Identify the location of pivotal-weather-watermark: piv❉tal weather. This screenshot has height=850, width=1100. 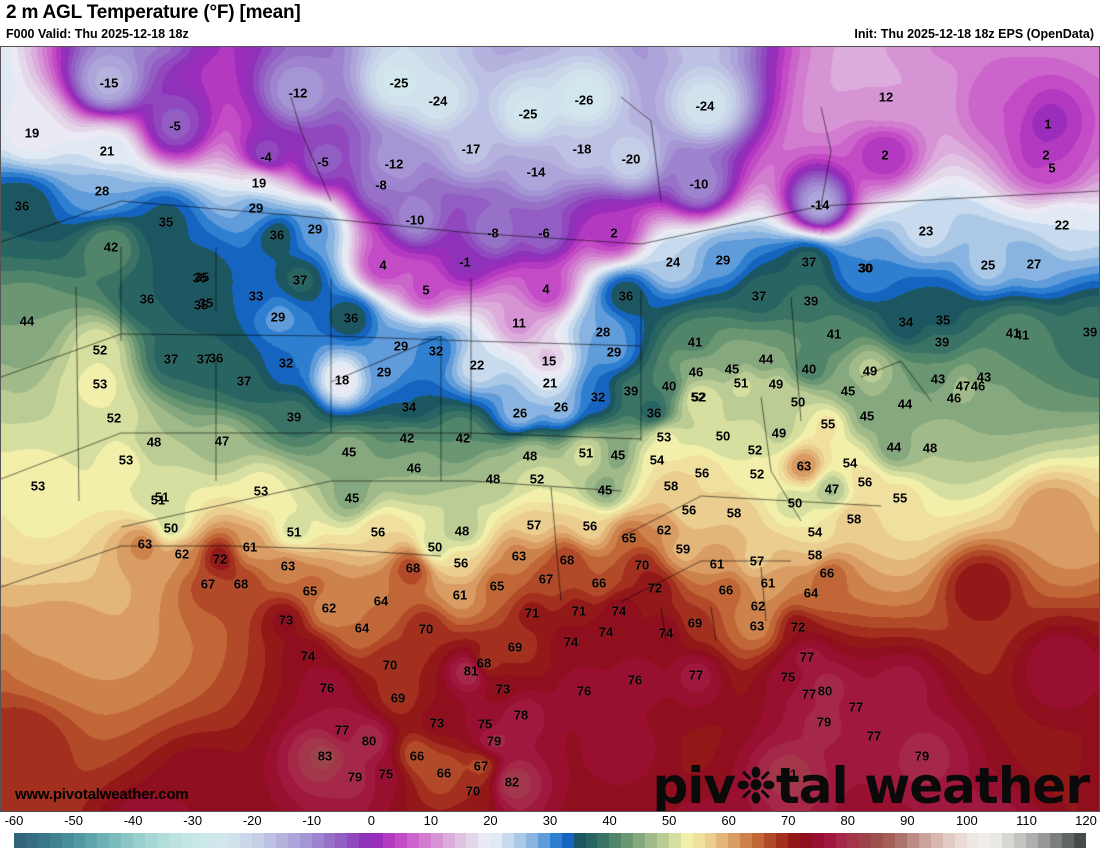
(871, 784).